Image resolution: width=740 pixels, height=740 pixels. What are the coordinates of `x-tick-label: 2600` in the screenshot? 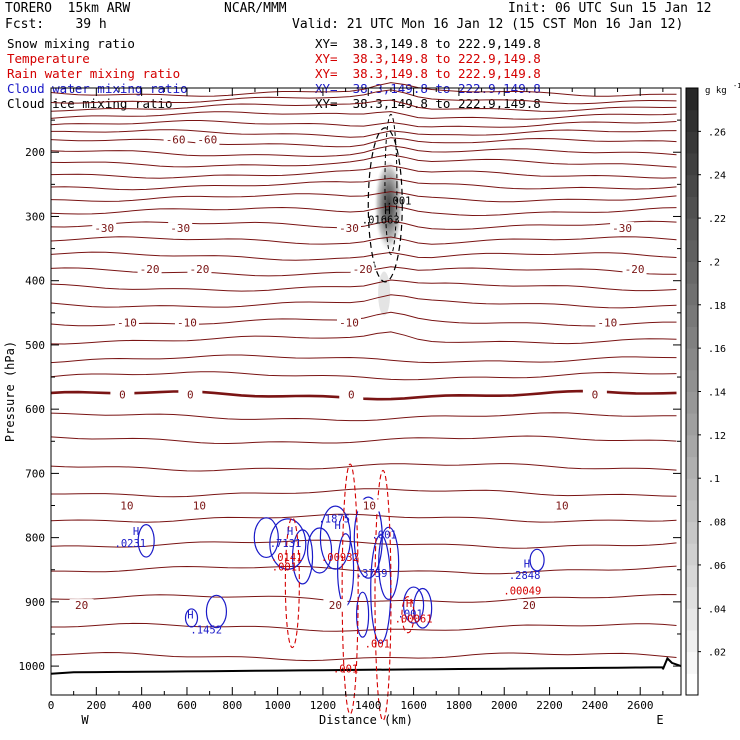 It's located at (640, 705).